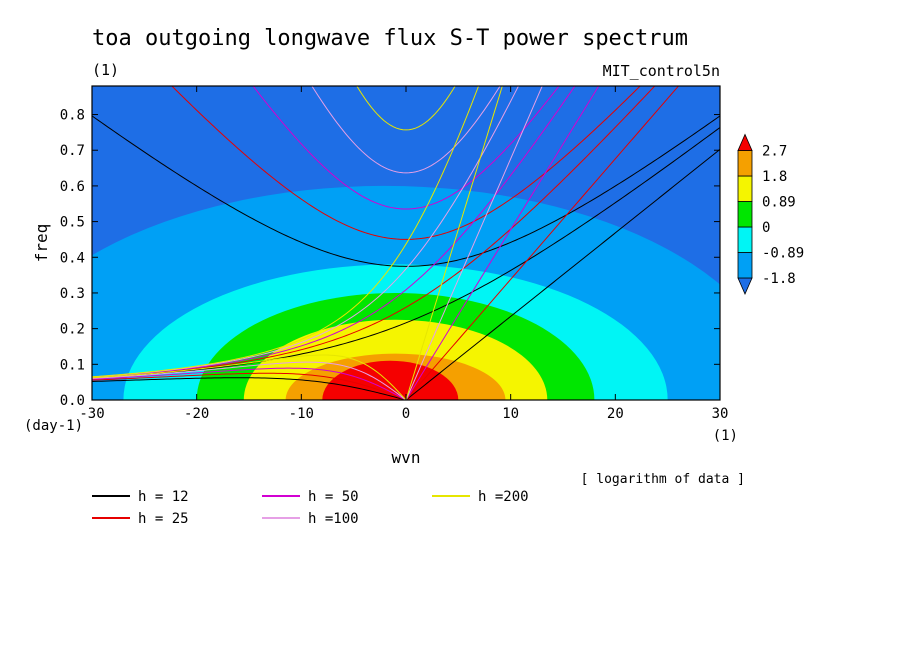 The width and height of the screenshot is (904, 654). Describe the element at coordinates (196, 414) in the screenshot. I see `x-tick-label: -20` at that location.